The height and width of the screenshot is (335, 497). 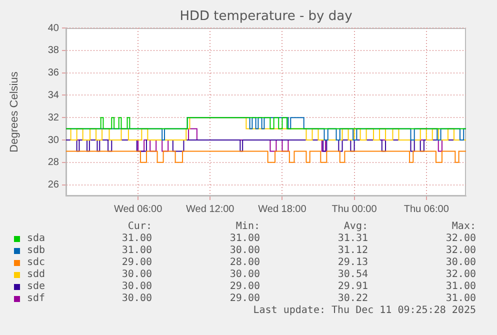 What do you see at coordinates (352, 239) in the screenshot?
I see `text: 31.31` at bounding box center [352, 239].